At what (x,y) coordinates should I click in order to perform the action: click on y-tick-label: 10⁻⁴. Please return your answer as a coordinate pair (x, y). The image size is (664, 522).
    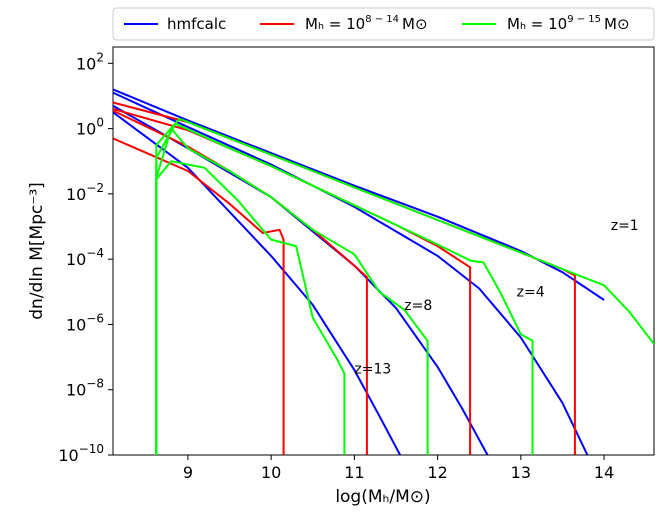
    Looking at the image, I should click on (85, 257).